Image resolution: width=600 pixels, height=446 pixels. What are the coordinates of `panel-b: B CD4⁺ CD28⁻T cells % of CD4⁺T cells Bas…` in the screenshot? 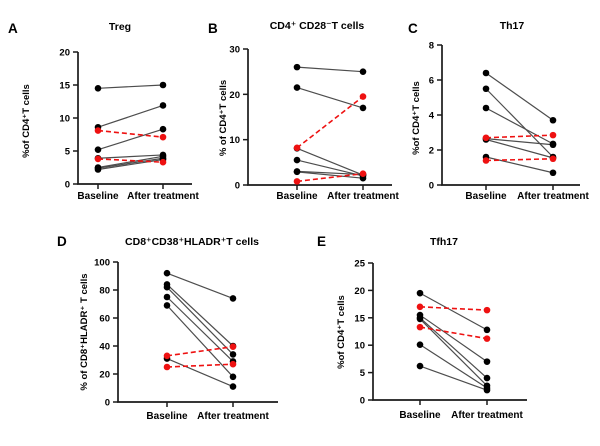 It's located at (304, 111).